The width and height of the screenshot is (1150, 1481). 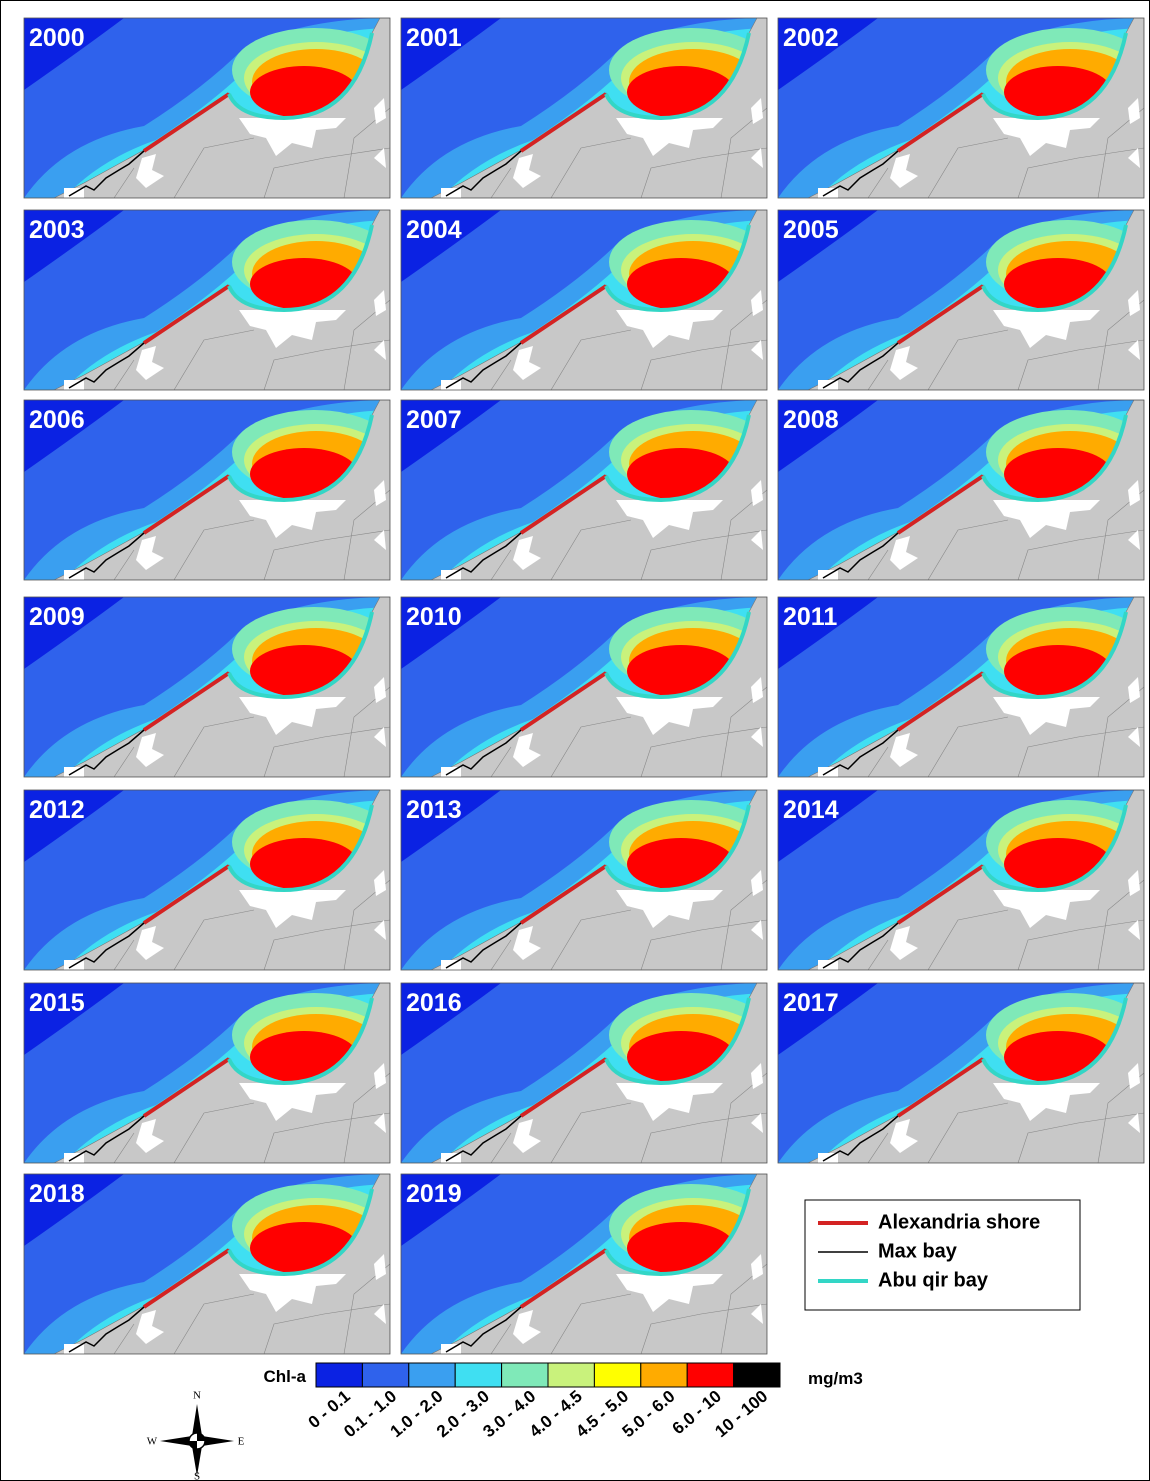 I want to click on panel-year: 2007, so click(x=434, y=420).